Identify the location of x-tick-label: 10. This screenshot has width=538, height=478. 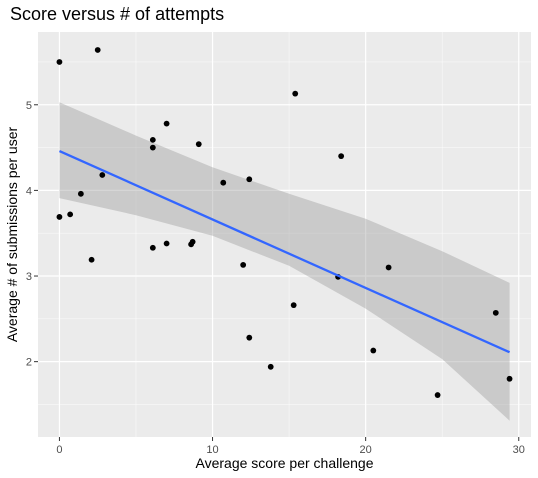
(212, 450).